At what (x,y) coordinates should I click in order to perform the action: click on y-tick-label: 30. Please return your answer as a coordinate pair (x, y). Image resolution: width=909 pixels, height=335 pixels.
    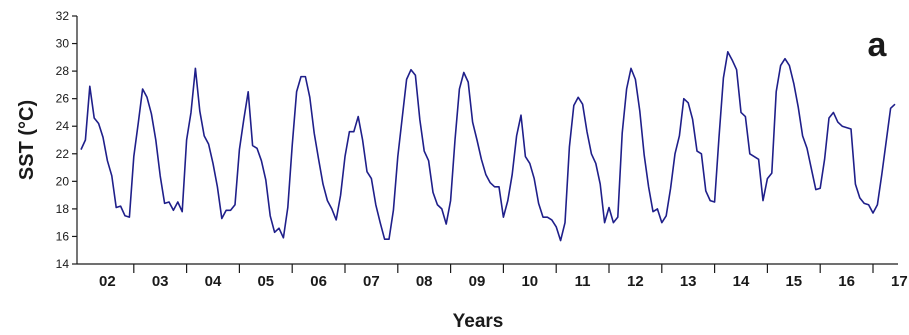
    Looking at the image, I should click on (63, 44).